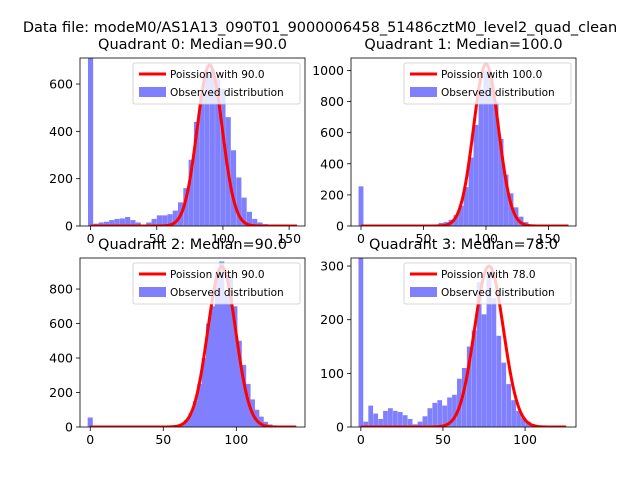  I want to click on poisson-curve, so click(193, 346).